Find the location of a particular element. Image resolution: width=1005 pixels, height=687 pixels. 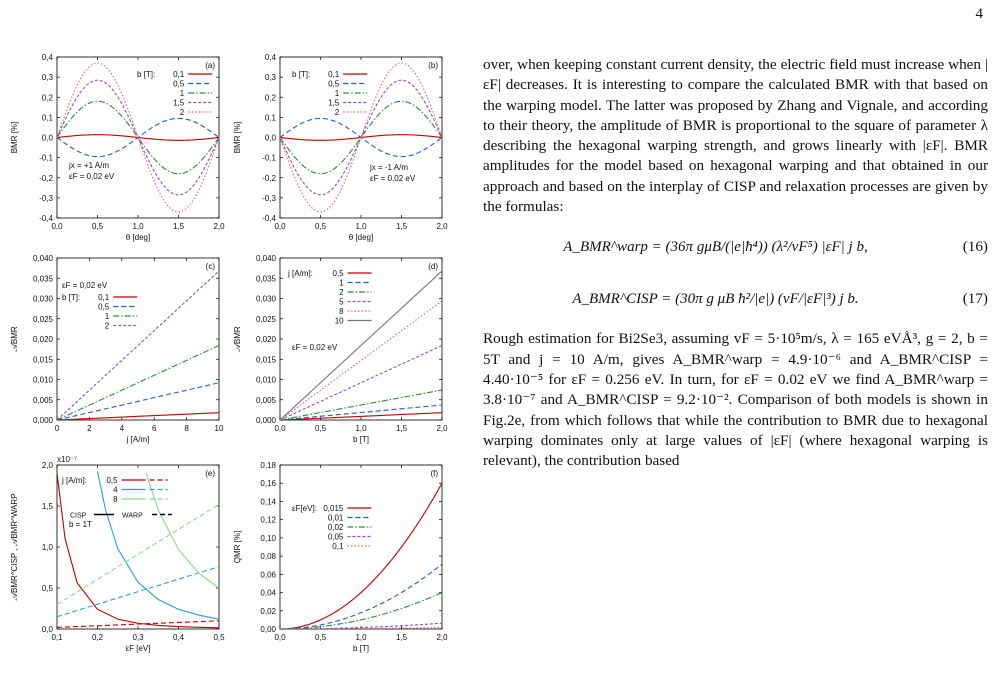

y-tick-label: 0,1 is located at coordinates (271, 117).